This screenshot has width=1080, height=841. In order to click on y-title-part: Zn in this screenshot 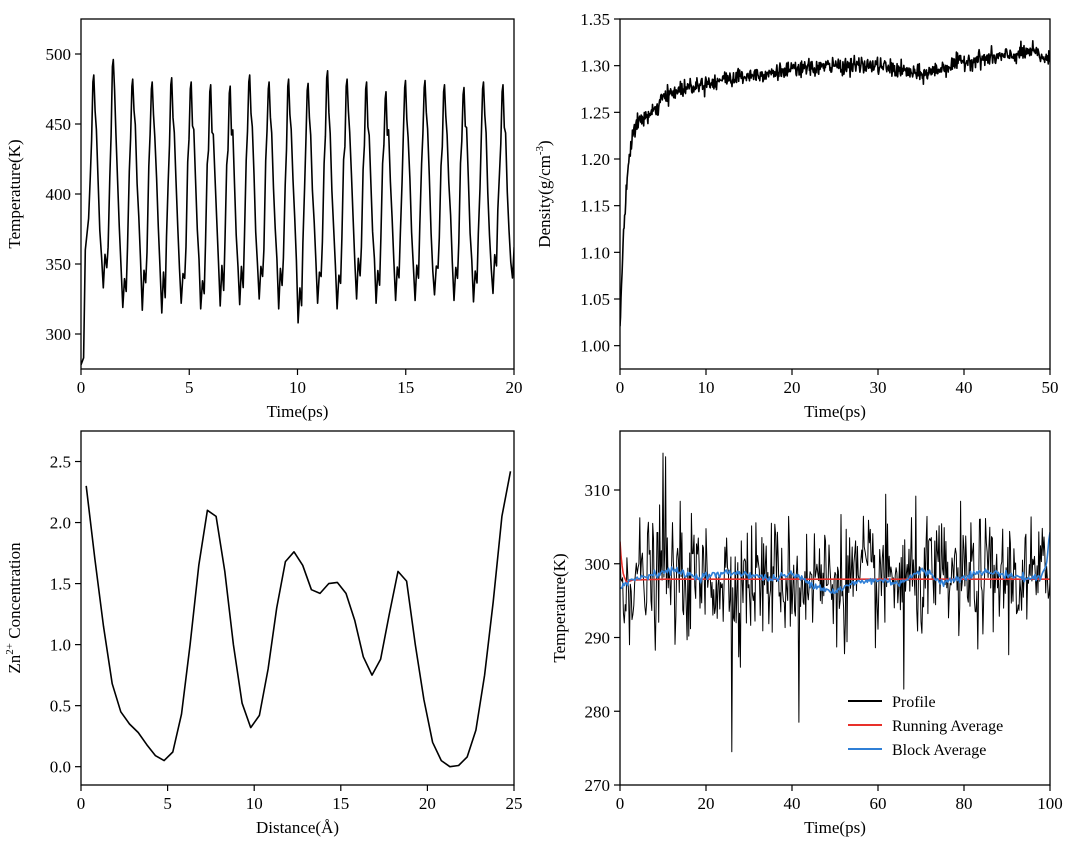, I will do `click(14, 663)`.